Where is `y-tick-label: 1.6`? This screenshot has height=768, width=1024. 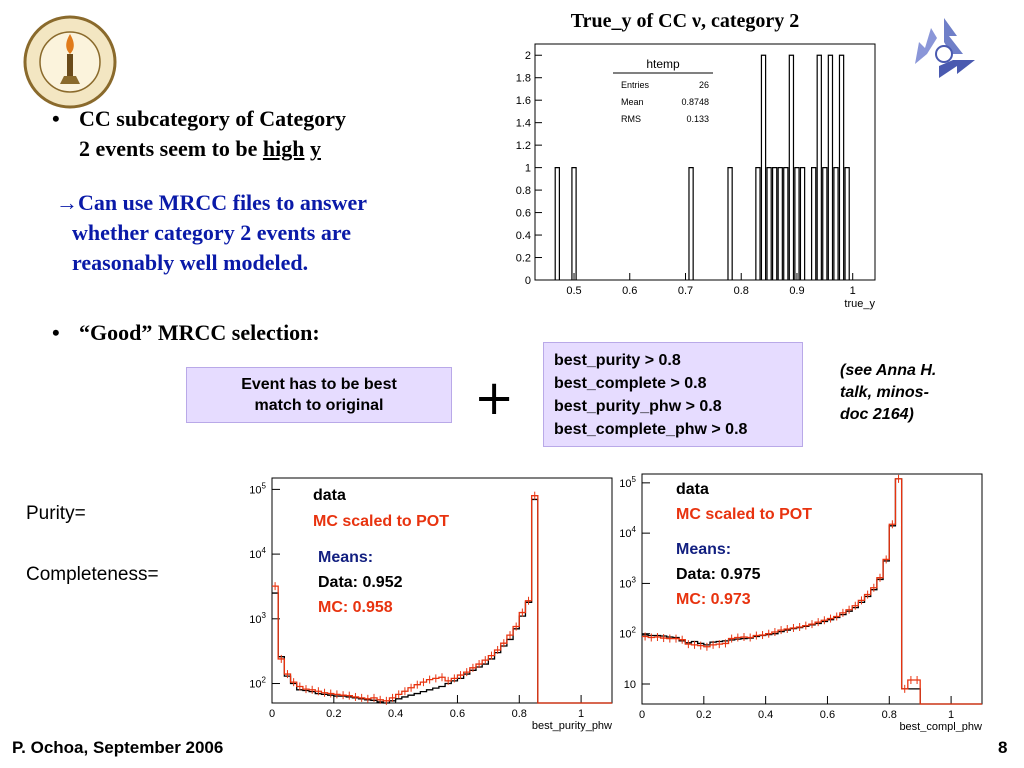
y-tick-label: 1.6 is located at coordinates (523, 101).